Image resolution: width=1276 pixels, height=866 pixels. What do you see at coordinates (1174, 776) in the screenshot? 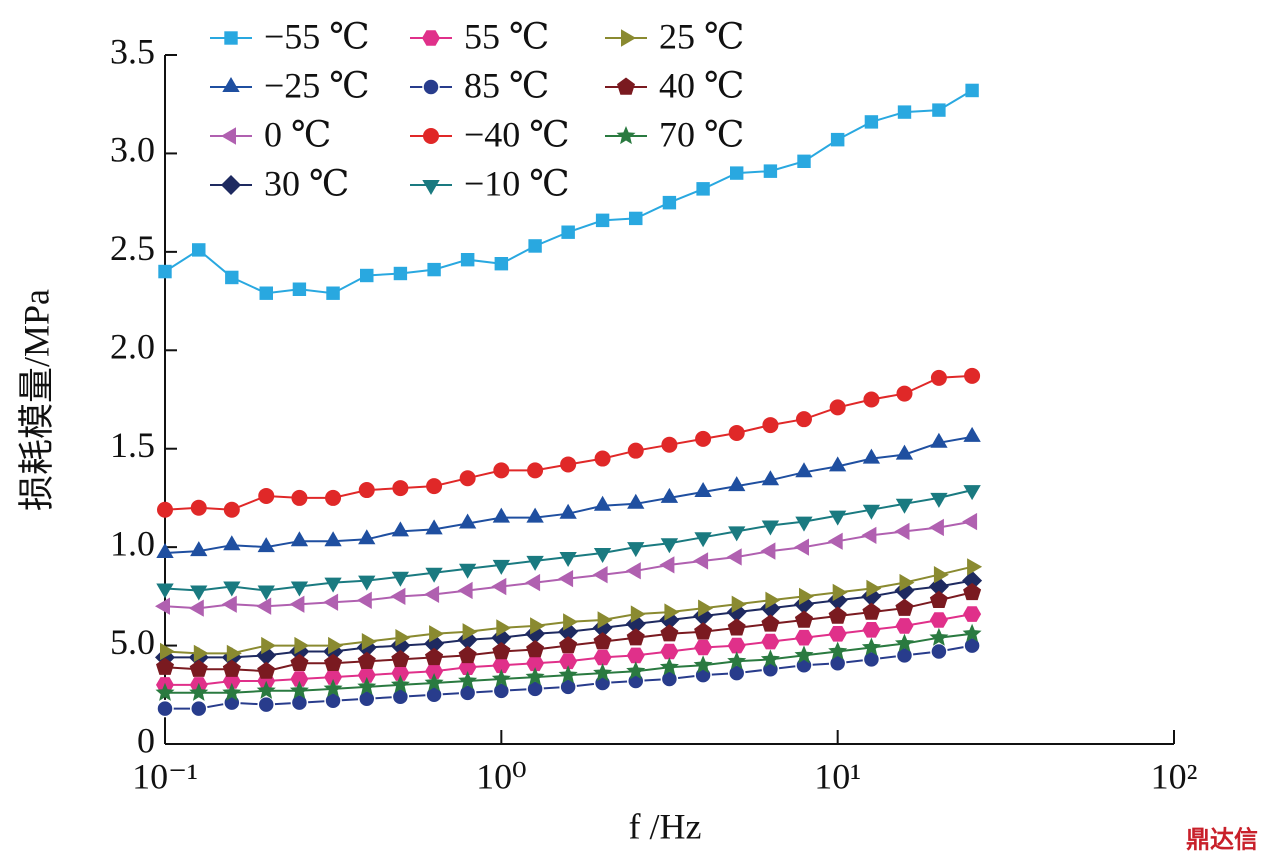
I see `x-tick-label: 10²` at bounding box center [1174, 776].